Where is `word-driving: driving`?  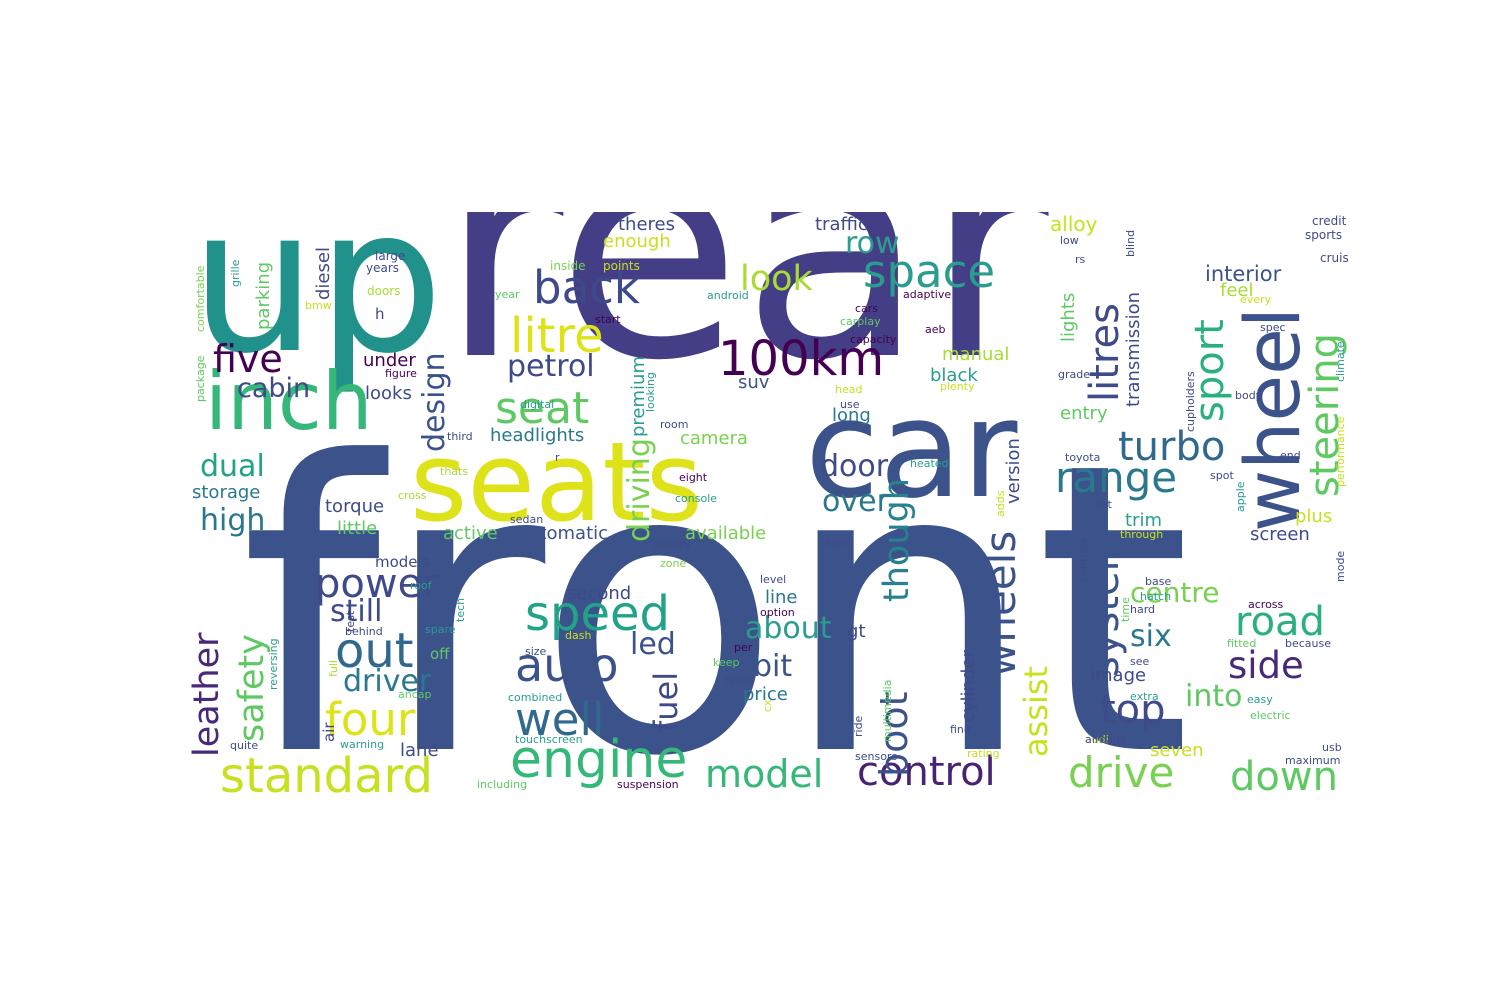
word-driving: driving is located at coordinates (639, 490).